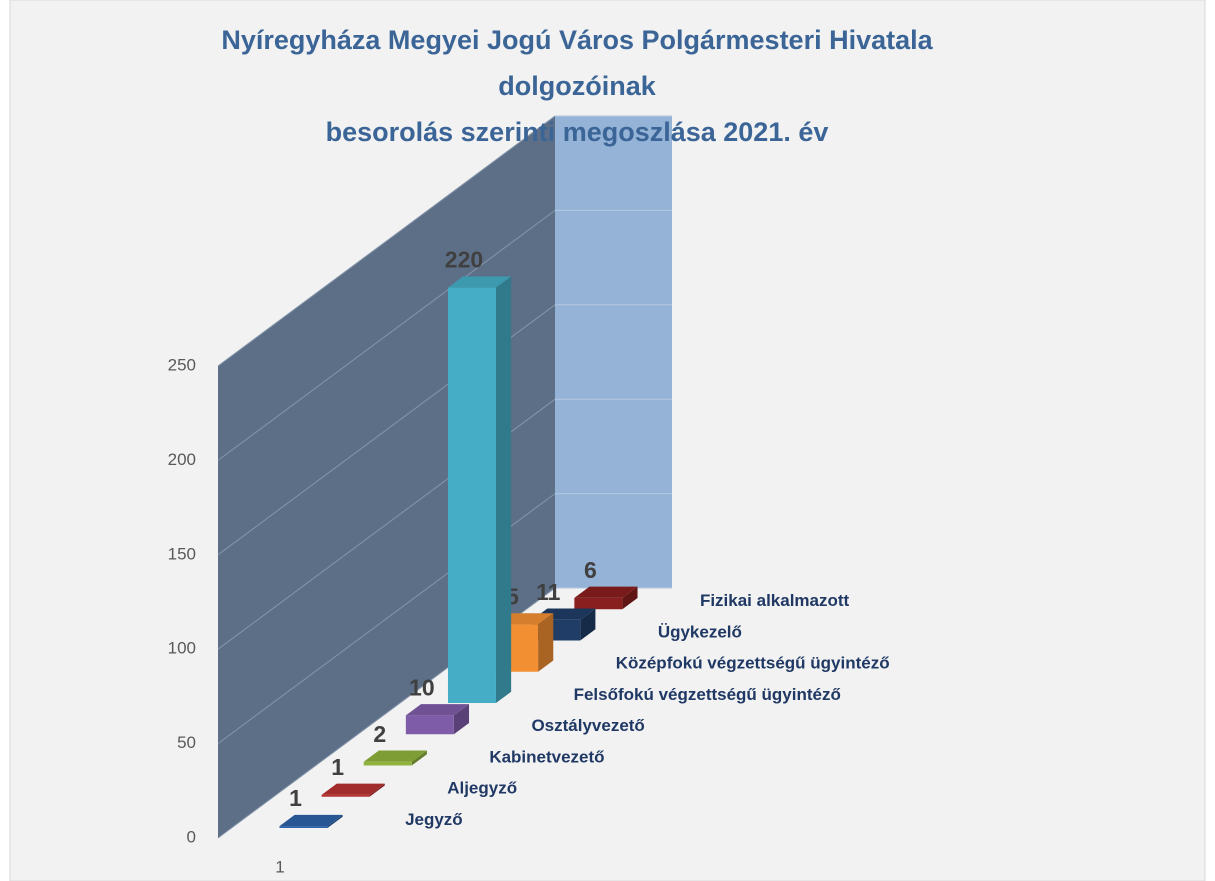  What do you see at coordinates (434, 819) in the screenshot?
I see `x-tick-label: Jegyző` at bounding box center [434, 819].